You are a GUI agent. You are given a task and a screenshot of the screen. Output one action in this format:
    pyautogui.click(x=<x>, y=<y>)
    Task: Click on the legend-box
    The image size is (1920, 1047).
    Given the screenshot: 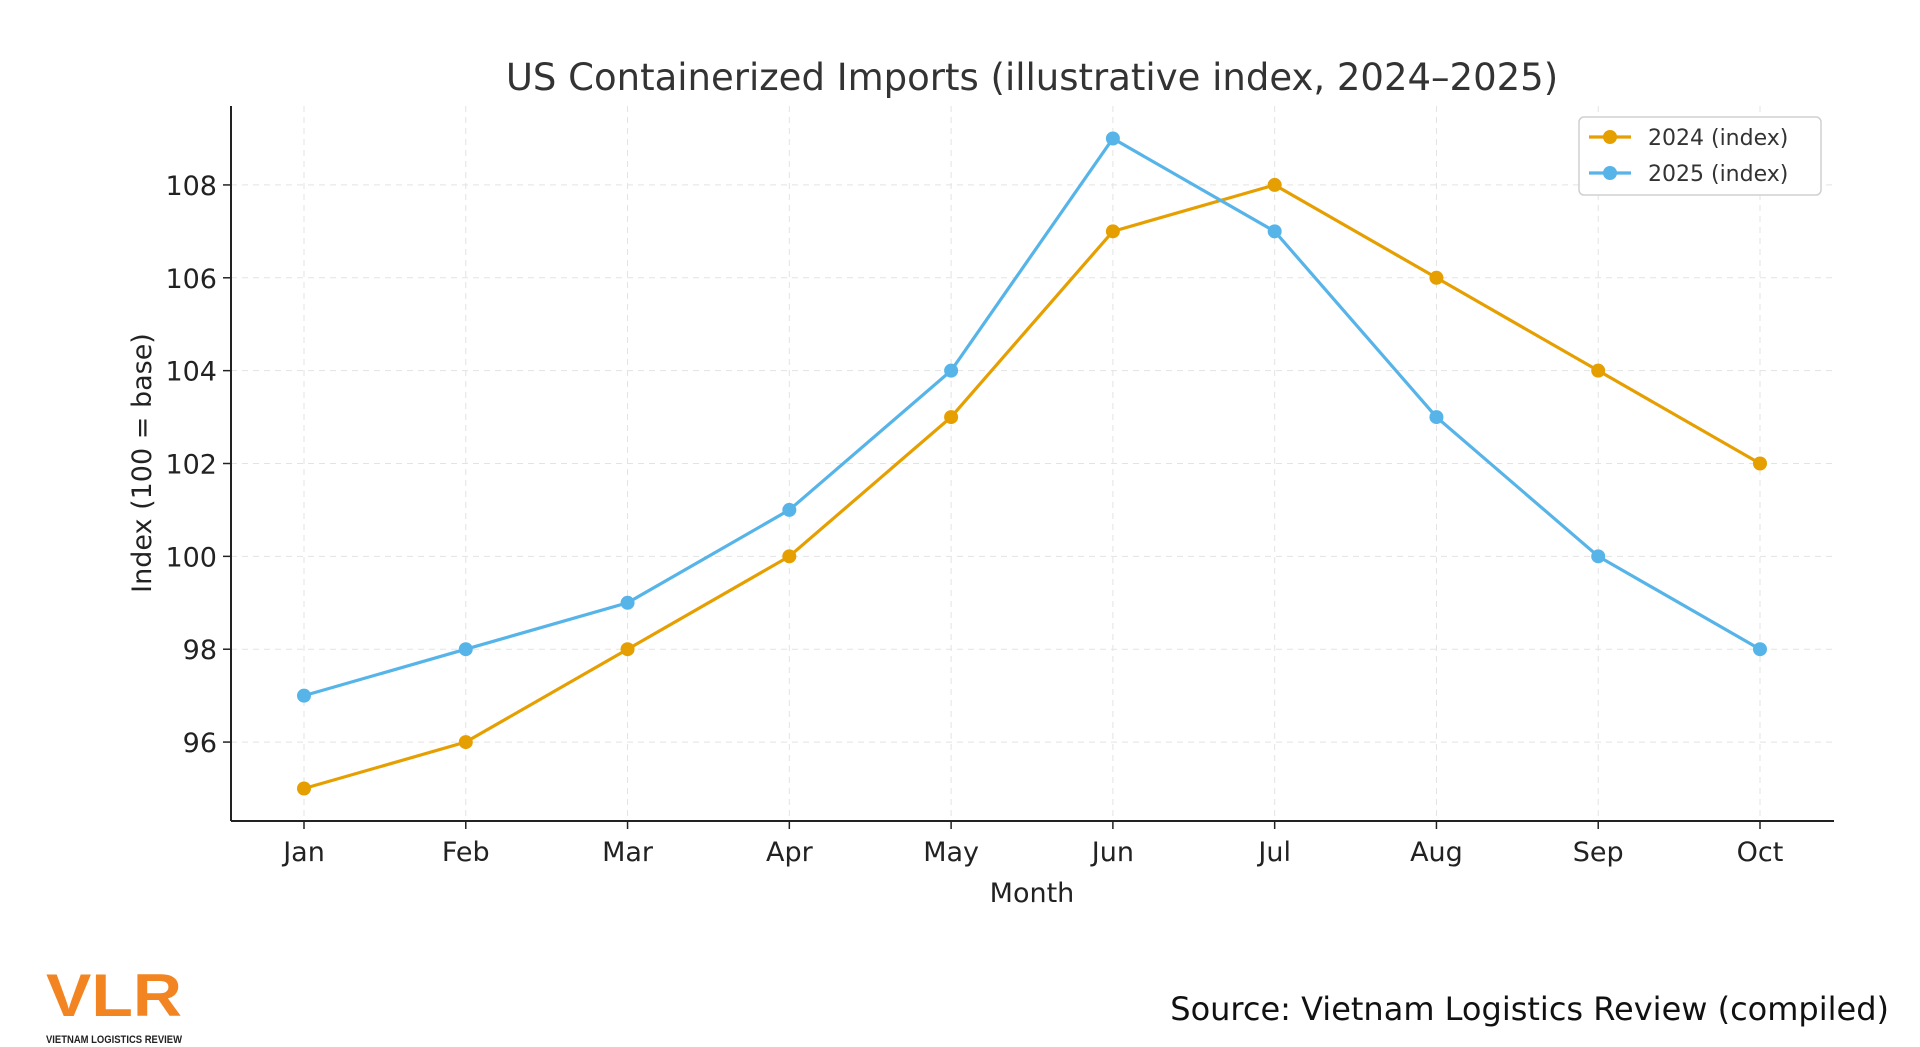 What is the action you would take?
    pyautogui.click(x=1700, y=156)
    